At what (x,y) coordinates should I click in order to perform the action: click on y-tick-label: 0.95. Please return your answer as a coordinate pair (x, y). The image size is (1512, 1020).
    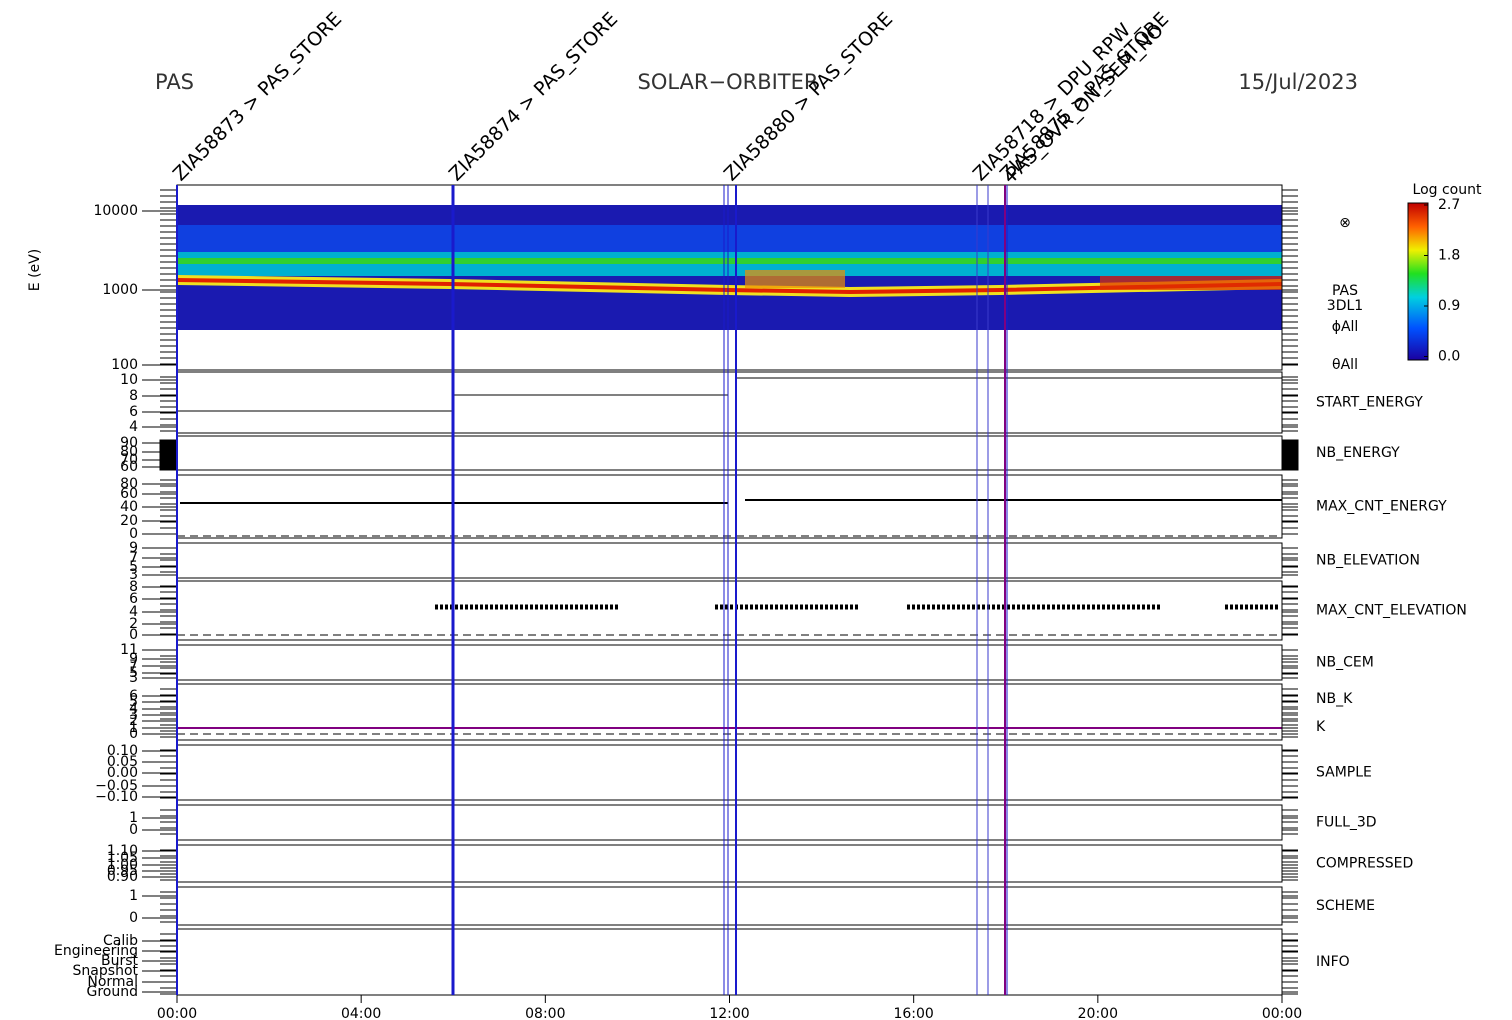
    Looking at the image, I should click on (122, 871).